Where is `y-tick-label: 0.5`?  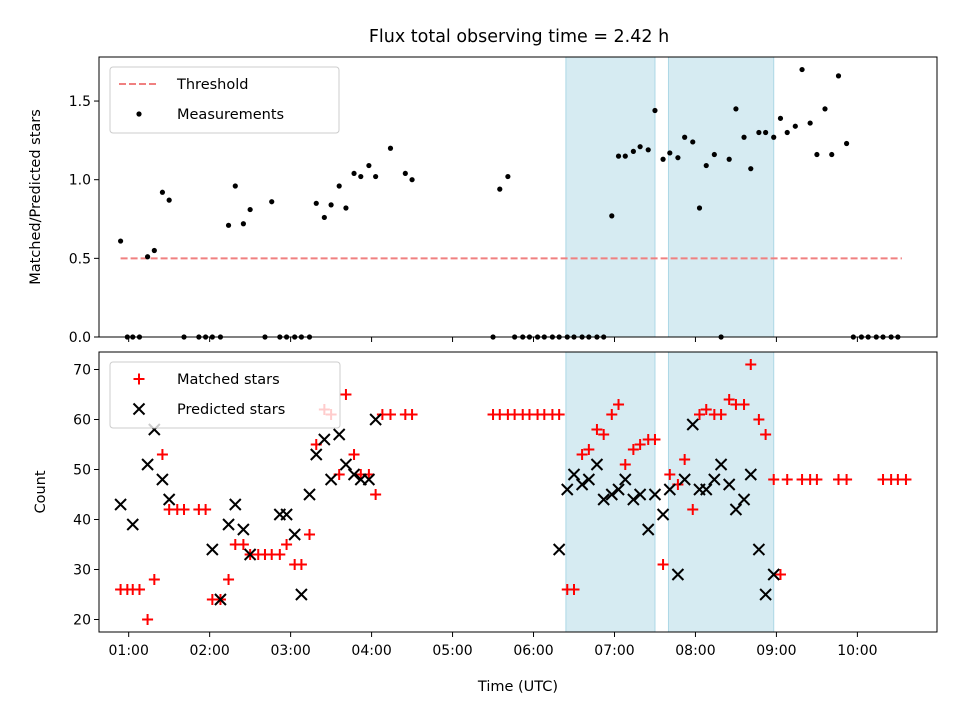
y-tick-label: 0.5 is located at coordinates (80, 259).